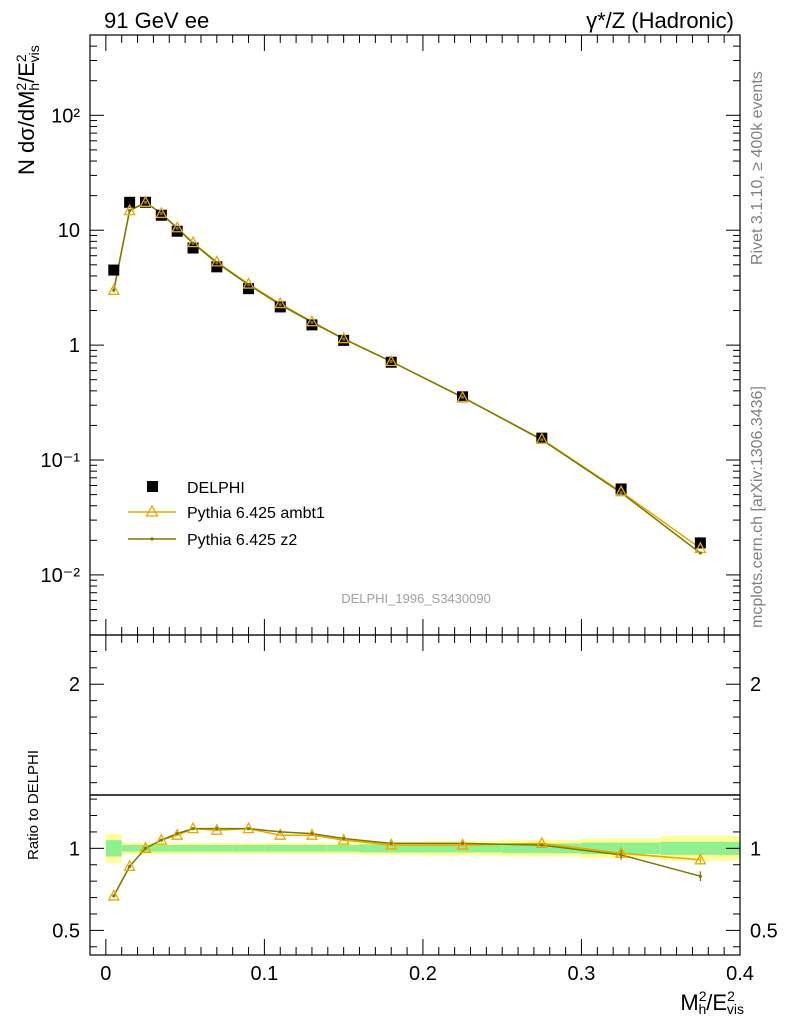 This screenshot has height=1024, width=786. Describe the element at coordinates (152, 486) in the screenshot. I see `legend-delphi-marker` at that location.